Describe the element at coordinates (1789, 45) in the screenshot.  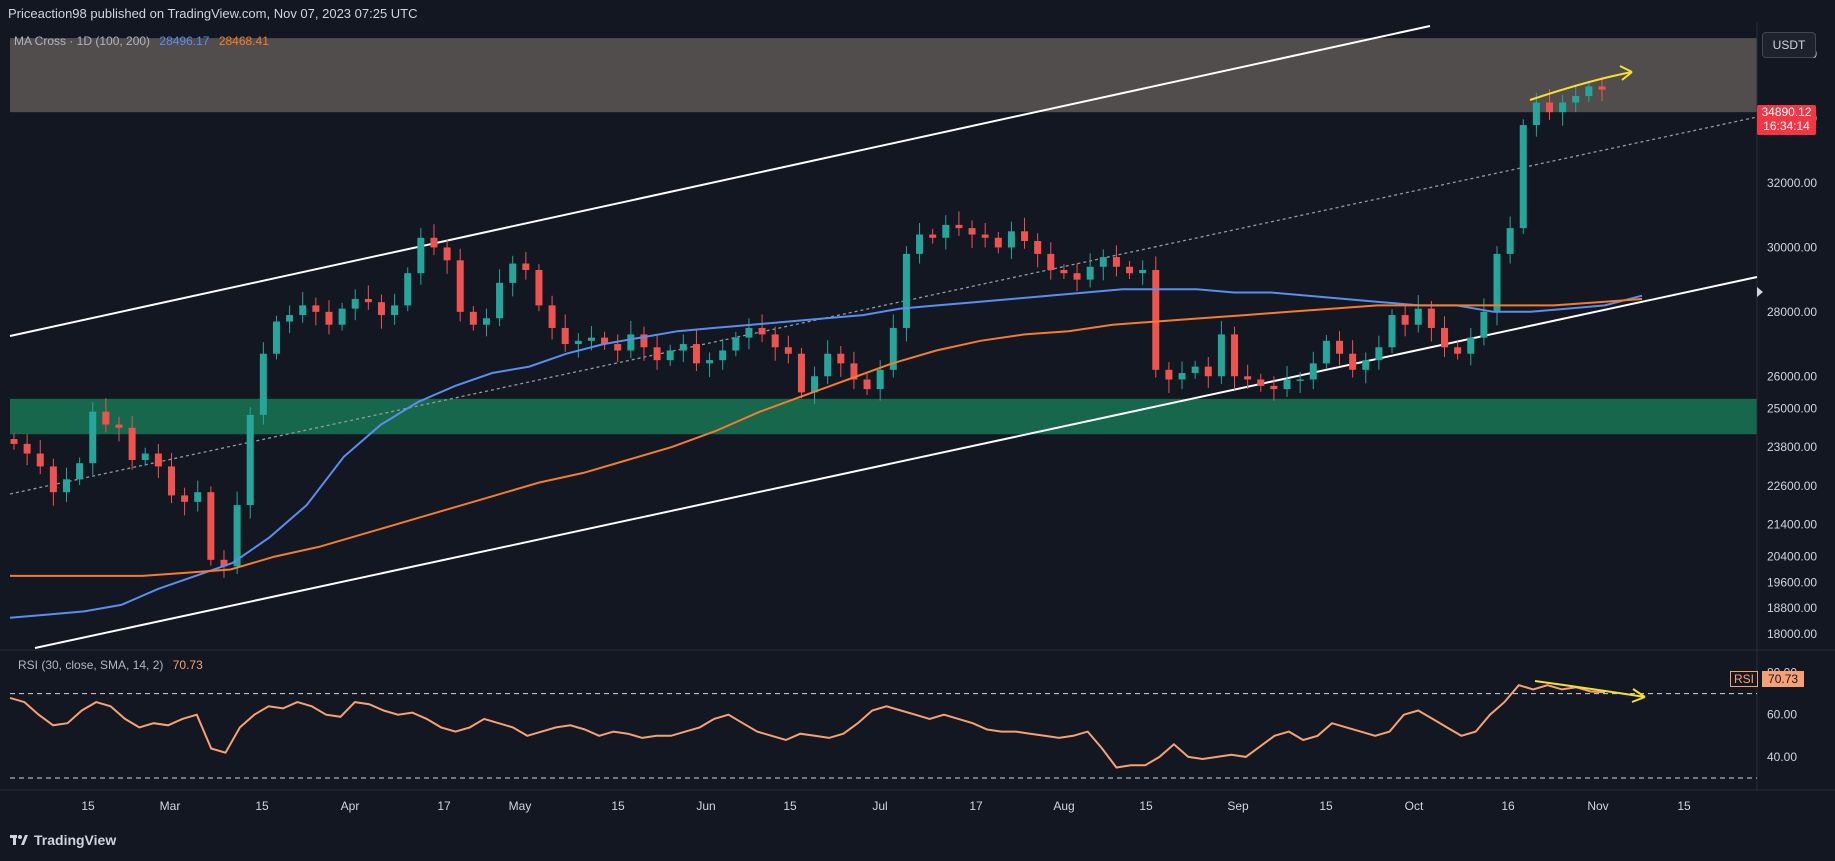
I see `currency-button: USDT` at that location.